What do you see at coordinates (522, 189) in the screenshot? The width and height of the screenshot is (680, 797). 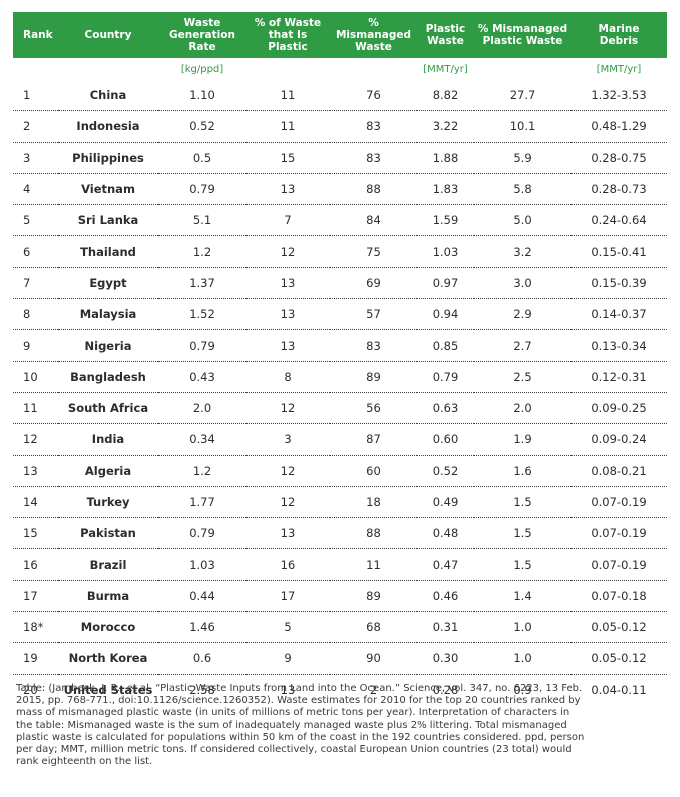 I see `pct-mismanaged-plastic-cell: 5.8` at bounding box center [522, 189].